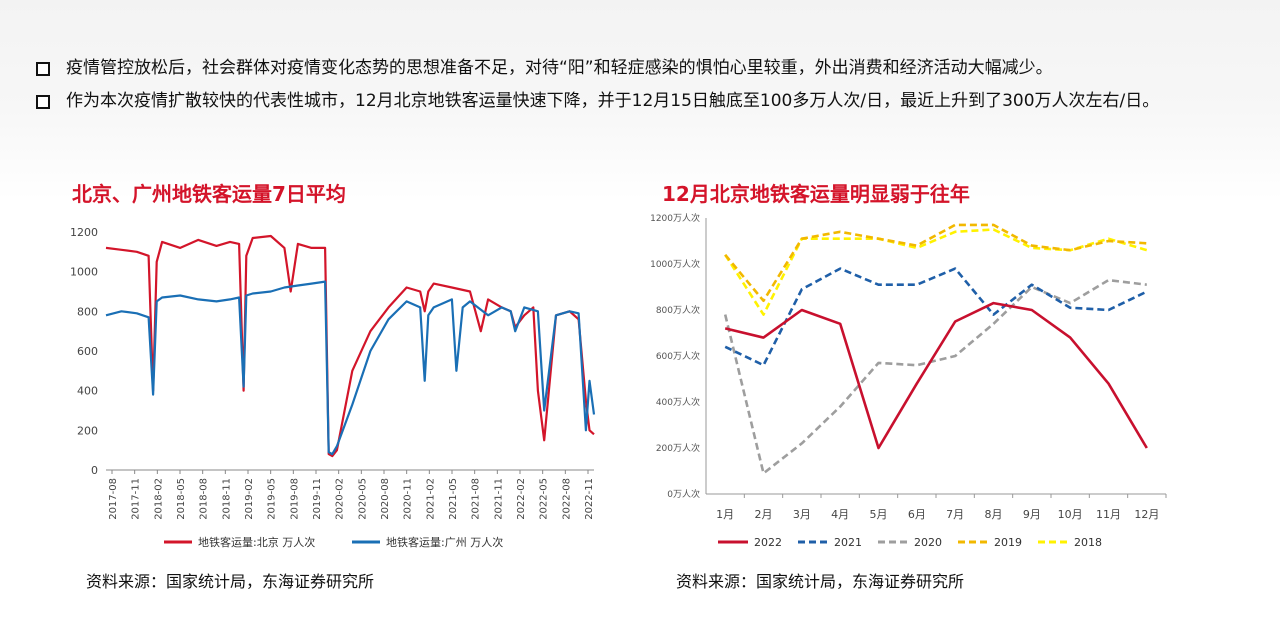 This screenshot has height=640, width=1280. I want to click on series-line-2019, so click(935, 263).